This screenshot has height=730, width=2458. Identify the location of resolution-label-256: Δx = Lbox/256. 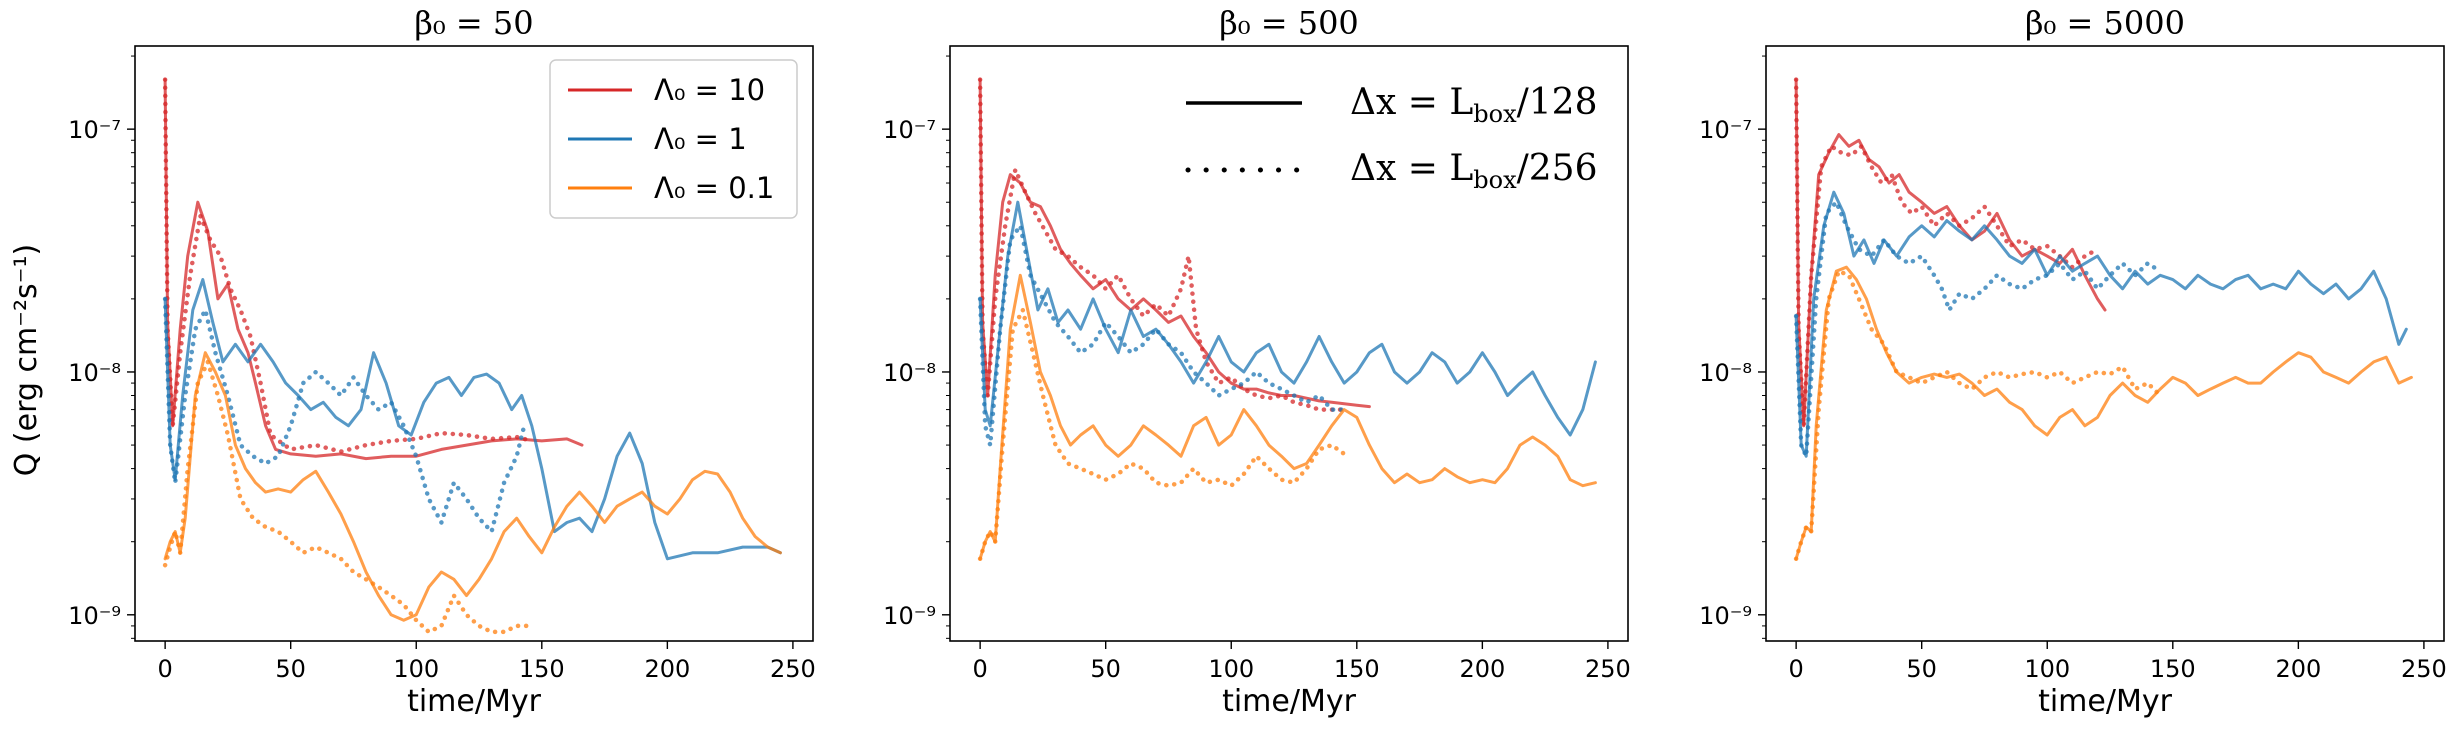
(1473, 171).